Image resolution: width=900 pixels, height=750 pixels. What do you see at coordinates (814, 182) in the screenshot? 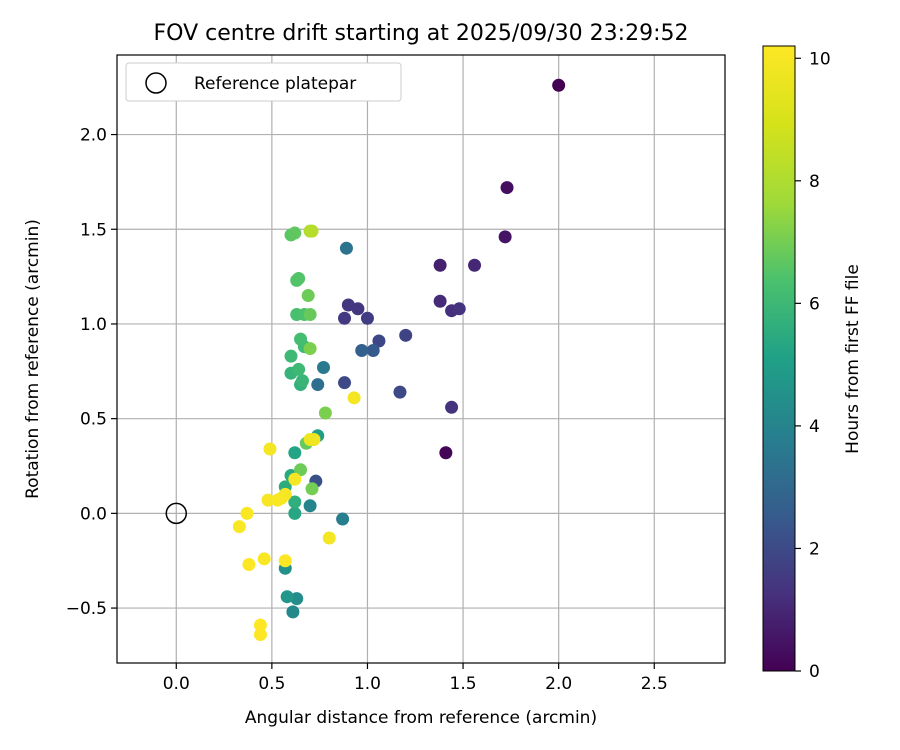
I see `colorbar-tick-label: 8` at bounding box center [814, 182].